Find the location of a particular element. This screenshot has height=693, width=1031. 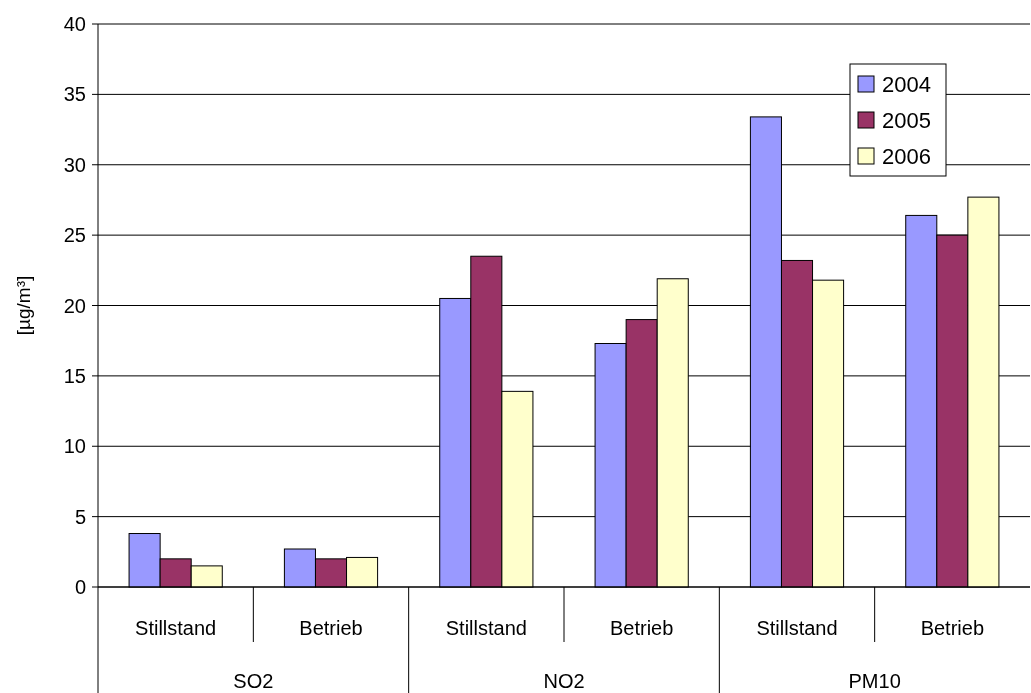

legend-label: 2004 is located at coordinates (906, 84).